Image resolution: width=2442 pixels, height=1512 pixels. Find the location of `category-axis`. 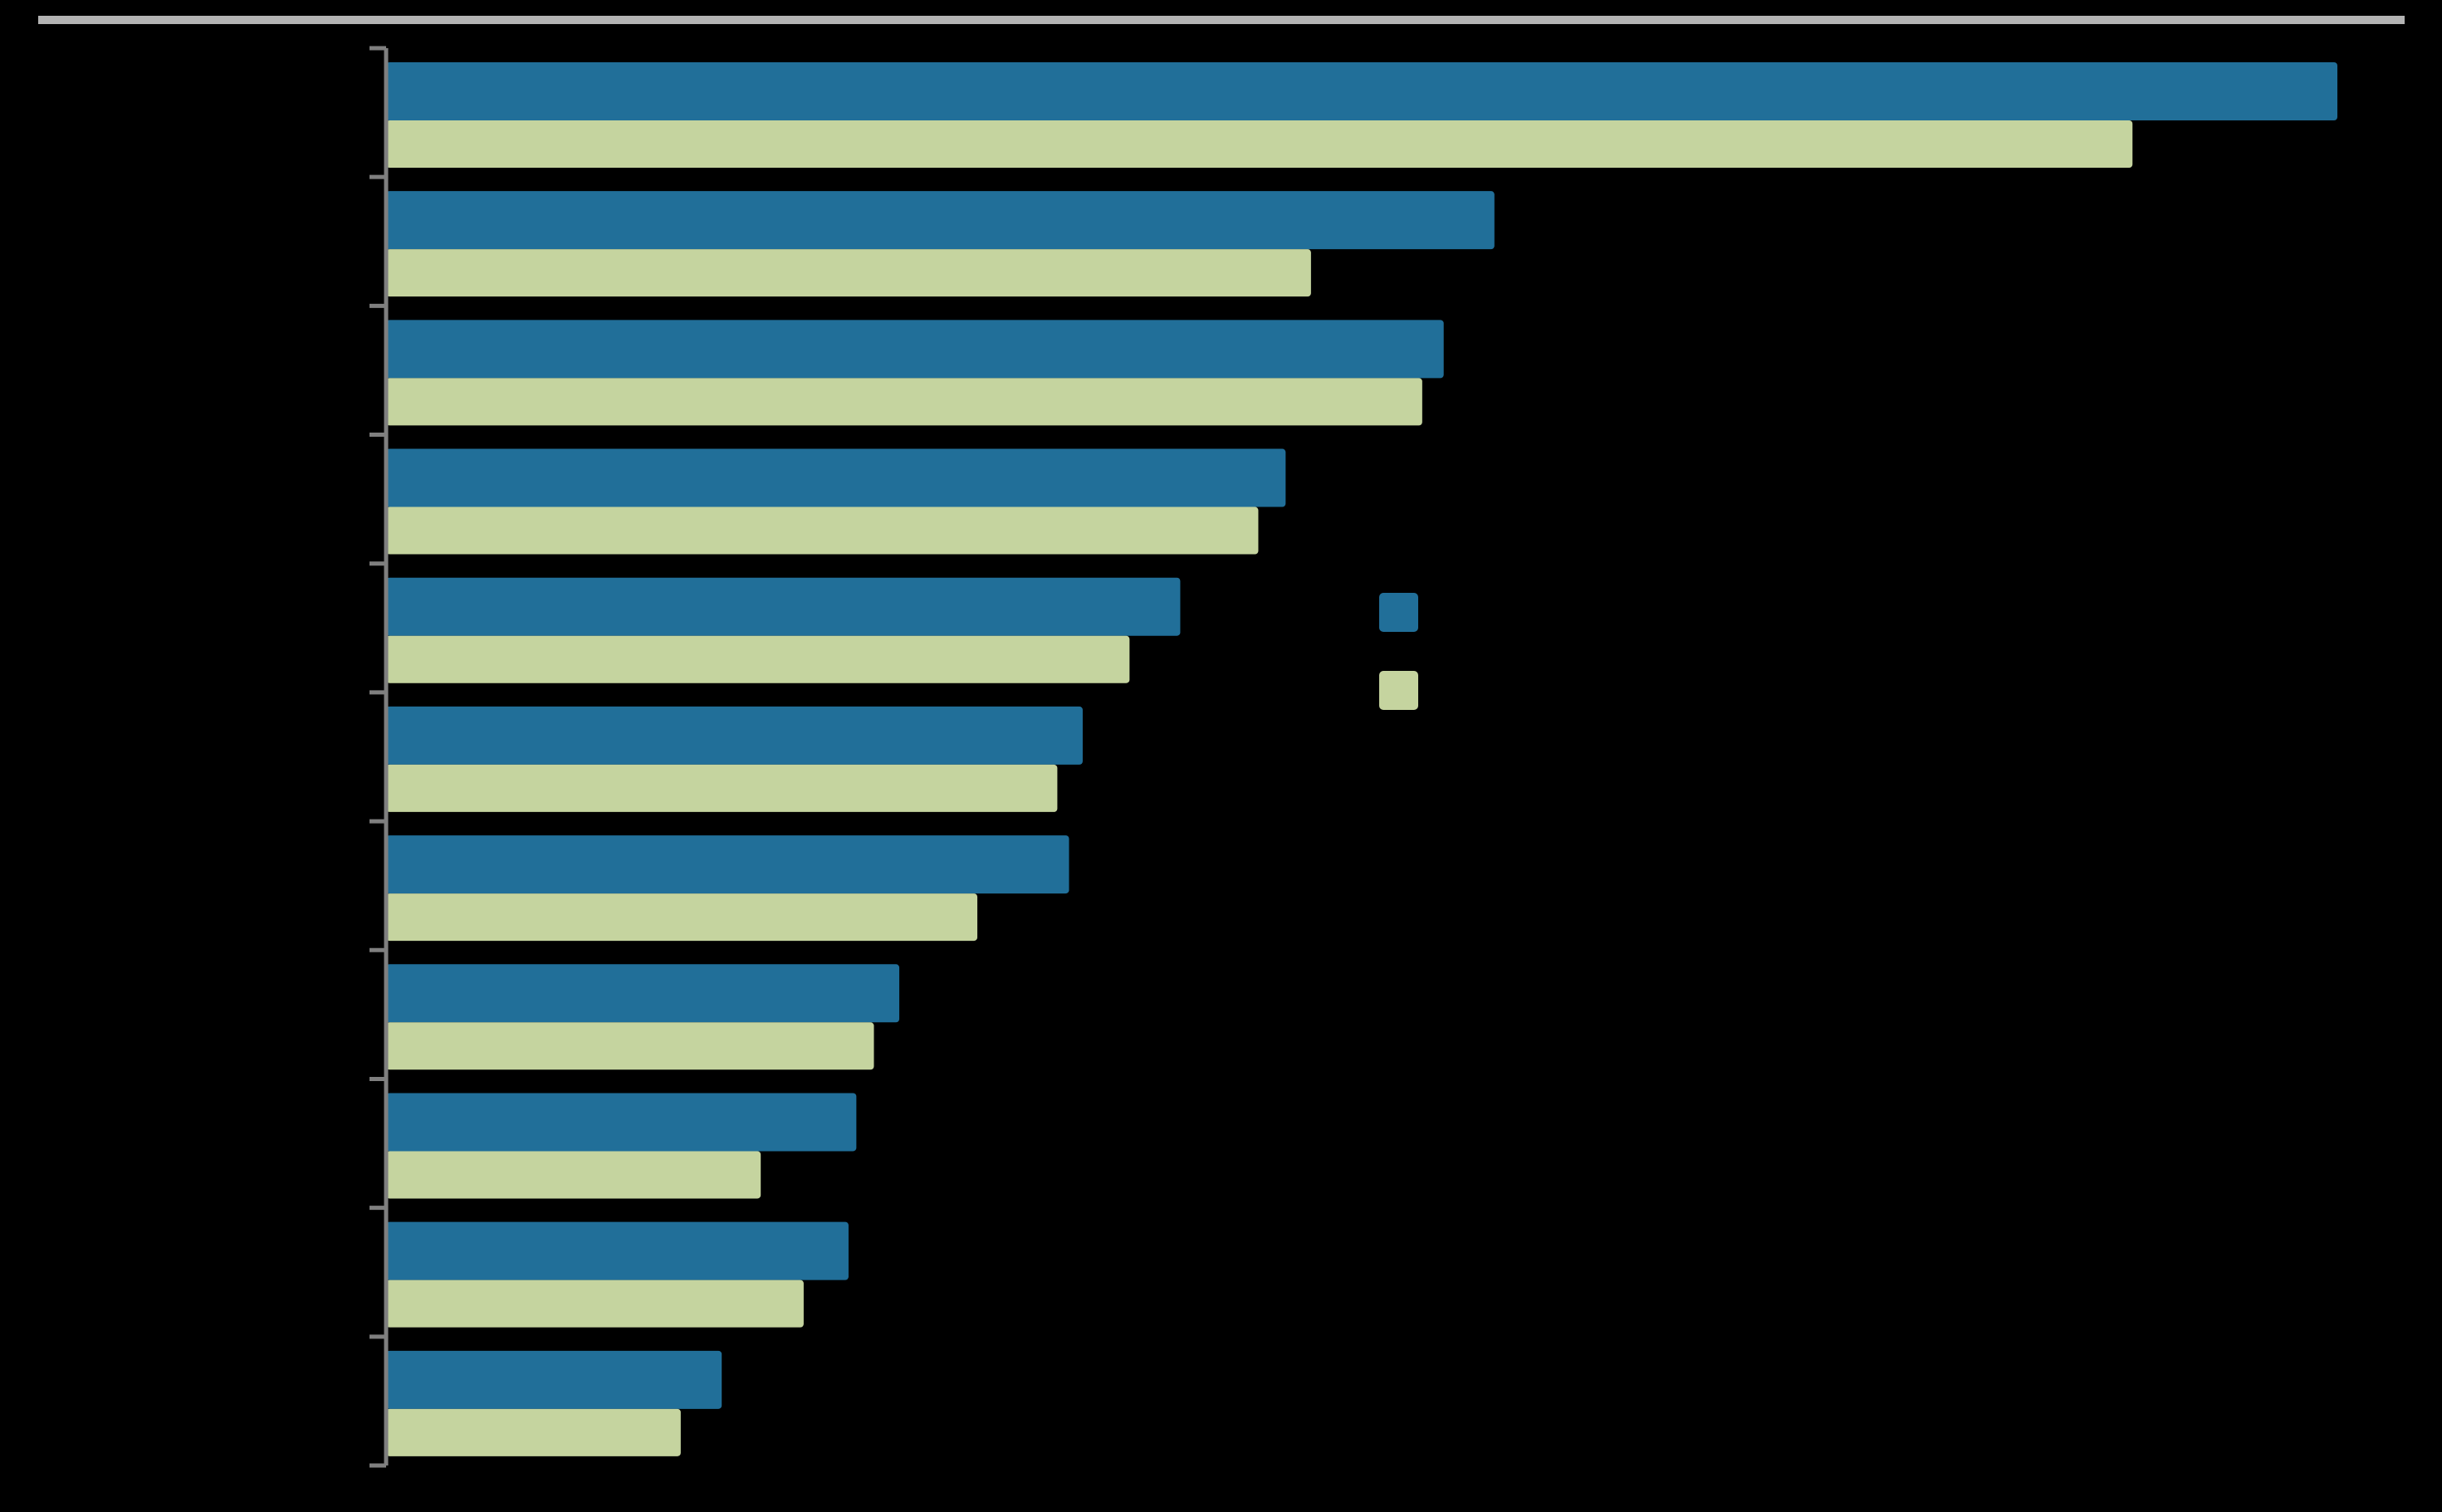

category-axis is located at coordinates (379, 757).